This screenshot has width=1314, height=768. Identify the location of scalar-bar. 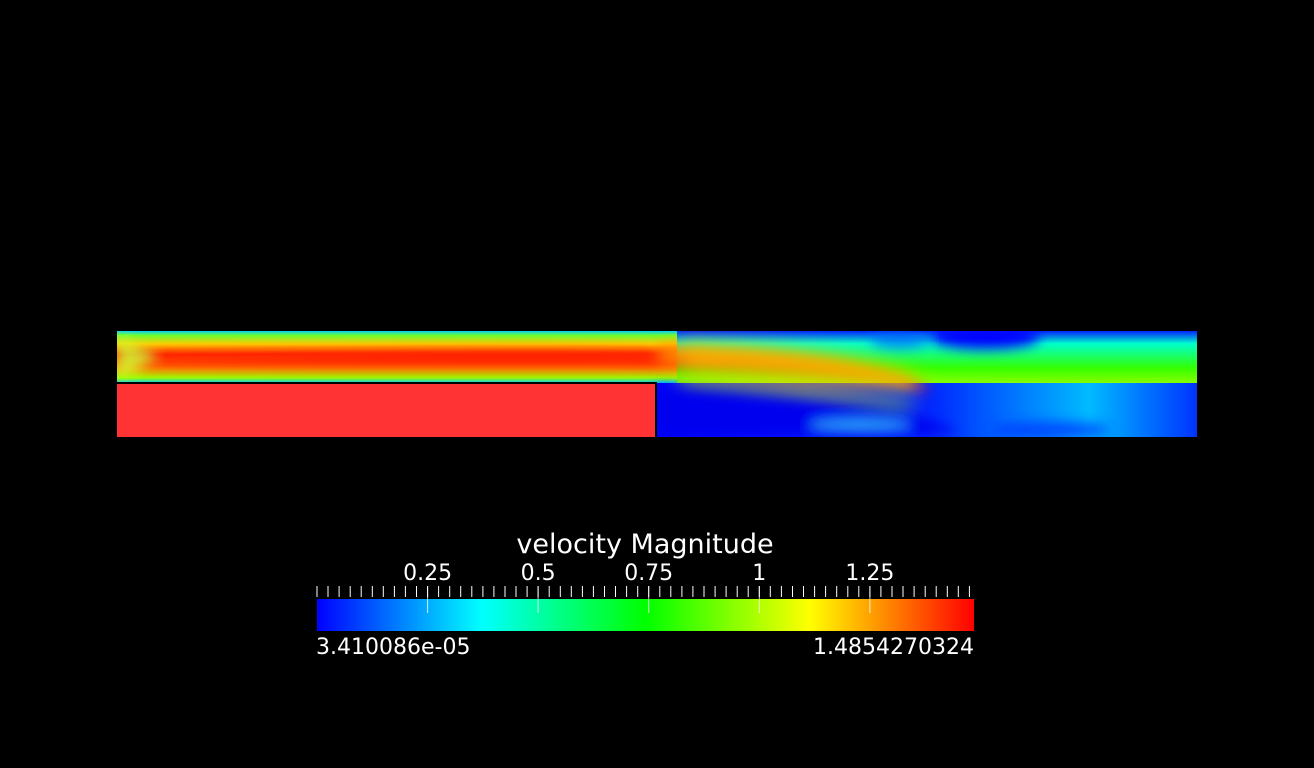
(645, 608).